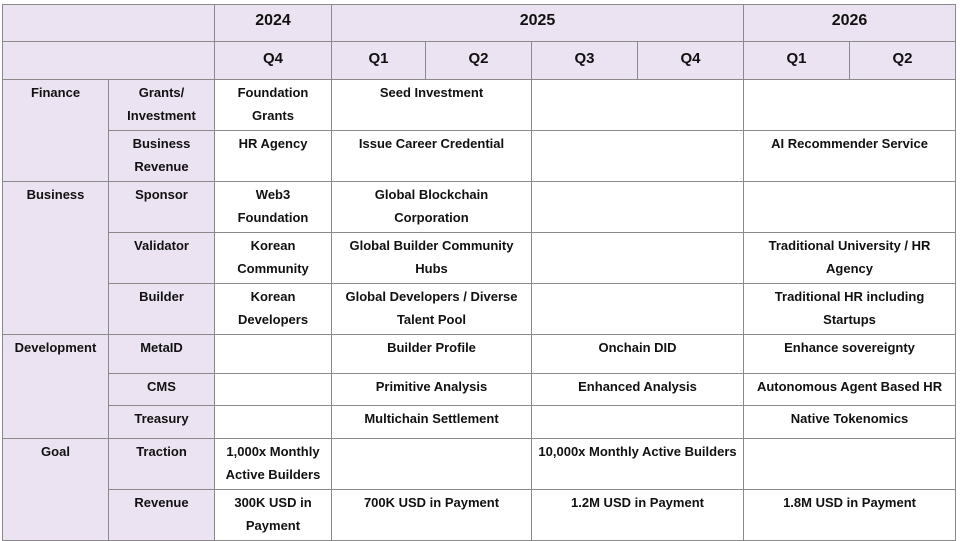 The image size is (960, 541). Describe the element at coordinates (55, 130) in the screenshot. I see `group-label-finance: Finance` at that location.